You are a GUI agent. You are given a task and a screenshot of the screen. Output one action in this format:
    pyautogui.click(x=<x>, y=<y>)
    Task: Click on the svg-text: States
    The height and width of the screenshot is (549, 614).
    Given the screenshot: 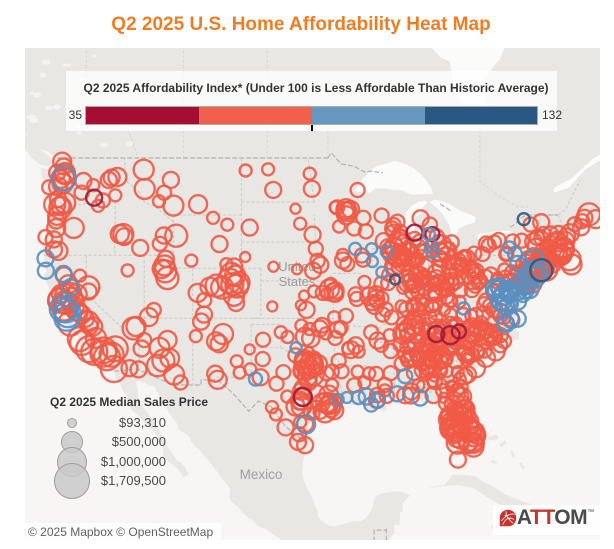 What is the action you would take?
    pyautogui.click(x=297, y=281)
    